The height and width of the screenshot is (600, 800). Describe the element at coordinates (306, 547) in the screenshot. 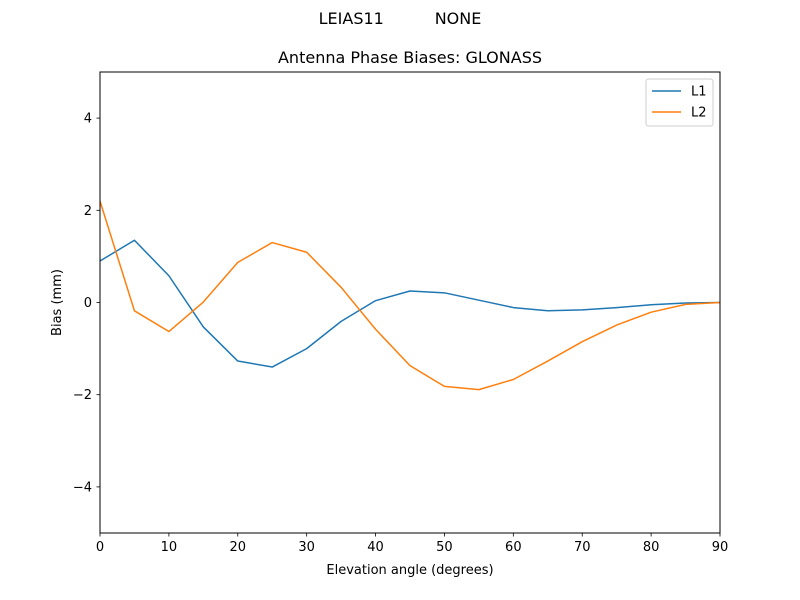

I see `x-tick-label: 30` at that location.